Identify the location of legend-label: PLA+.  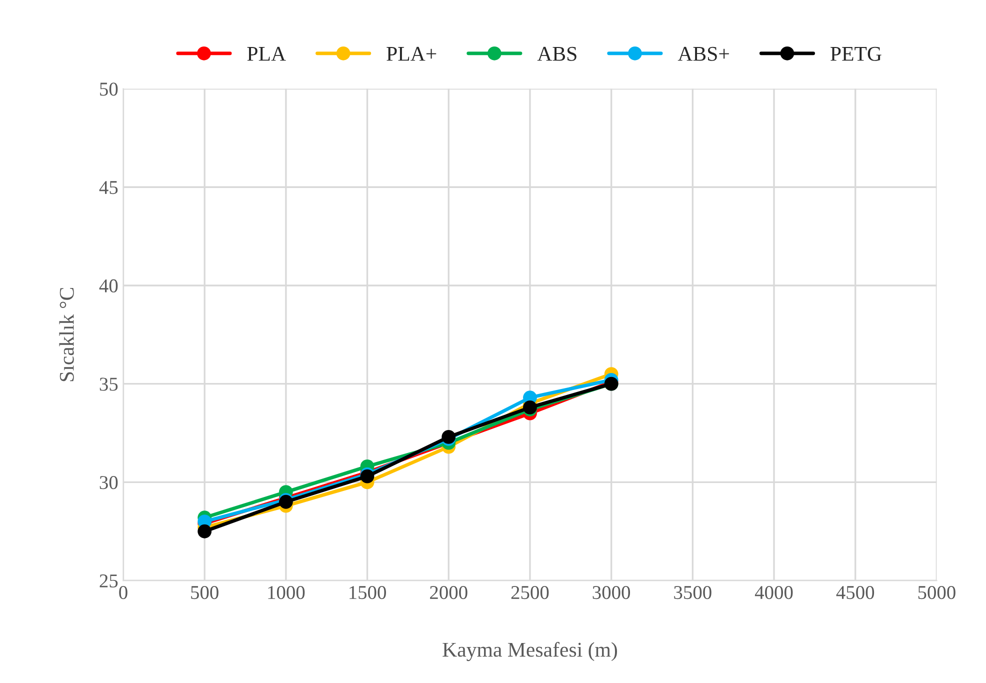
(411, 53).